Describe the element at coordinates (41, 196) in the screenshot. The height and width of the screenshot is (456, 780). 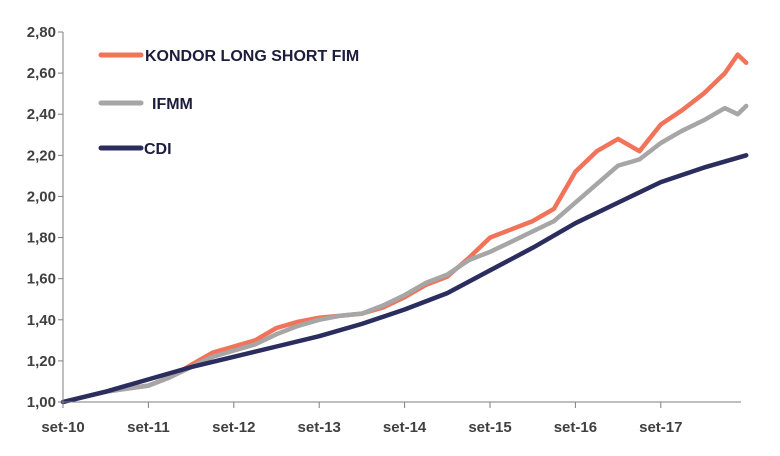
I see `y-tick-label: 2,00` at that location.